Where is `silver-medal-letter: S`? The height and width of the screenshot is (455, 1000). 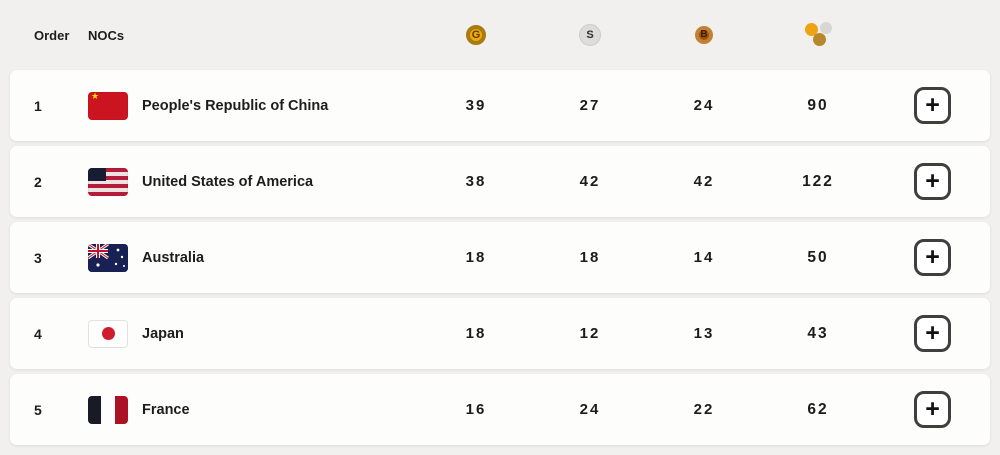 silver-medal-letter: S is located at coordinates (590, 34).